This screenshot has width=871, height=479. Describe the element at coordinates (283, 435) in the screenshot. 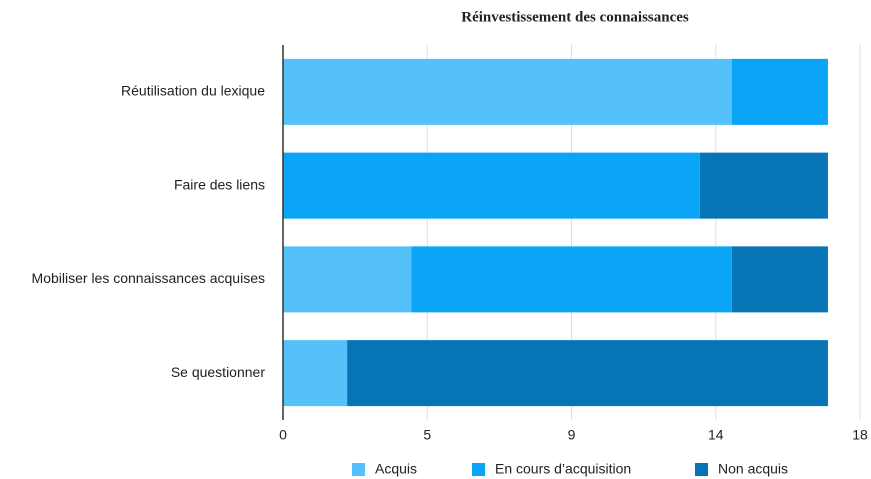

I see `x-tick-label: 0` at that location.